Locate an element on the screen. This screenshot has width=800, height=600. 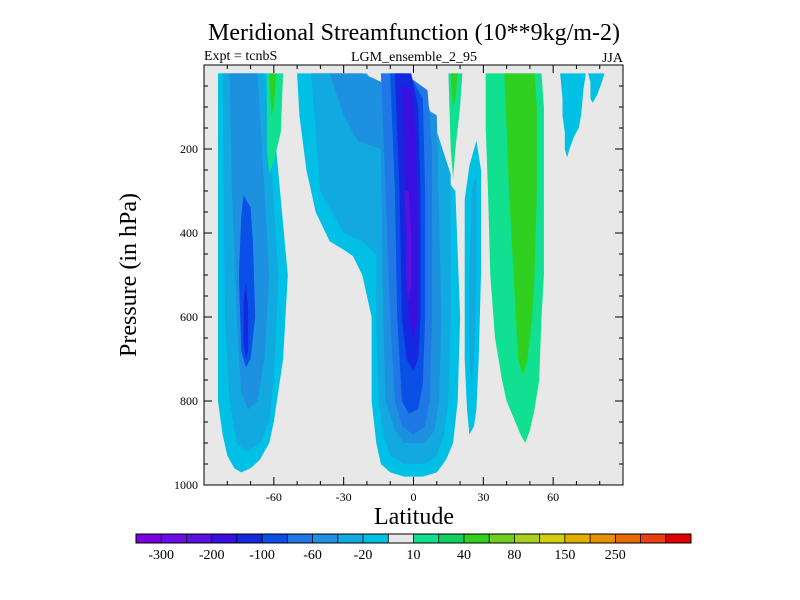
contour-hadley-core is located at coordinates (408, 246).